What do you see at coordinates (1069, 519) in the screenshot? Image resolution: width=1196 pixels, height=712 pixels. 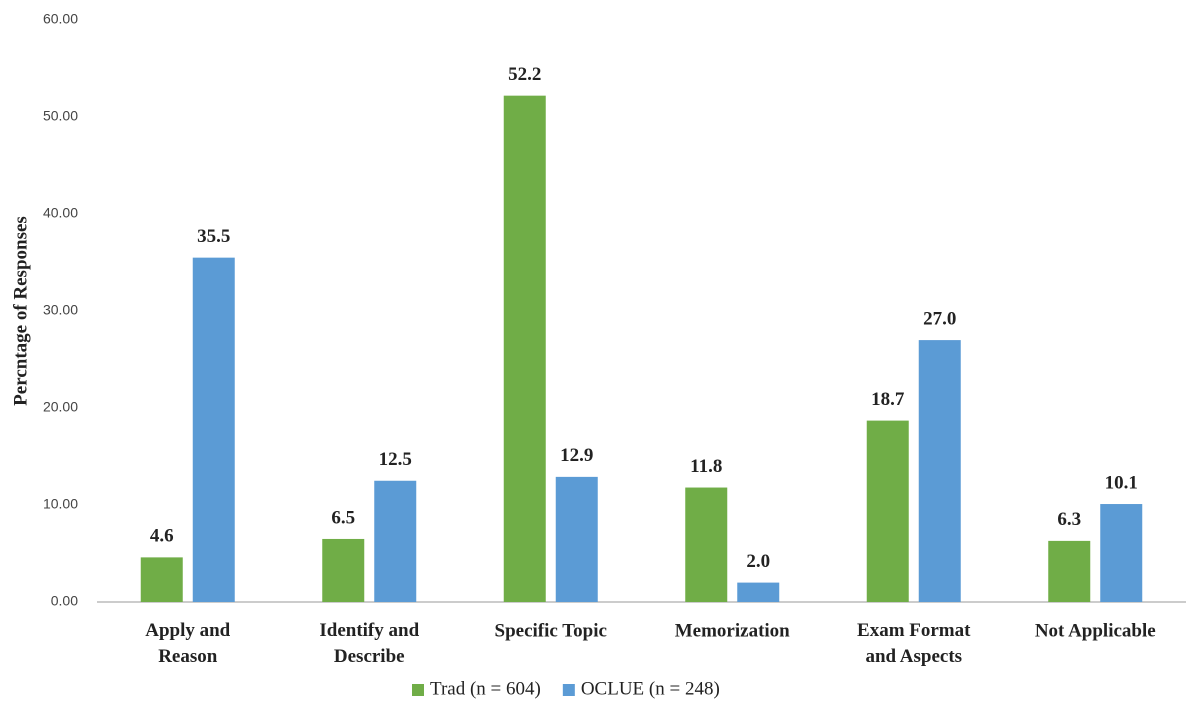 I see `value-label: 6.3` at bounding box center [1069, 519].